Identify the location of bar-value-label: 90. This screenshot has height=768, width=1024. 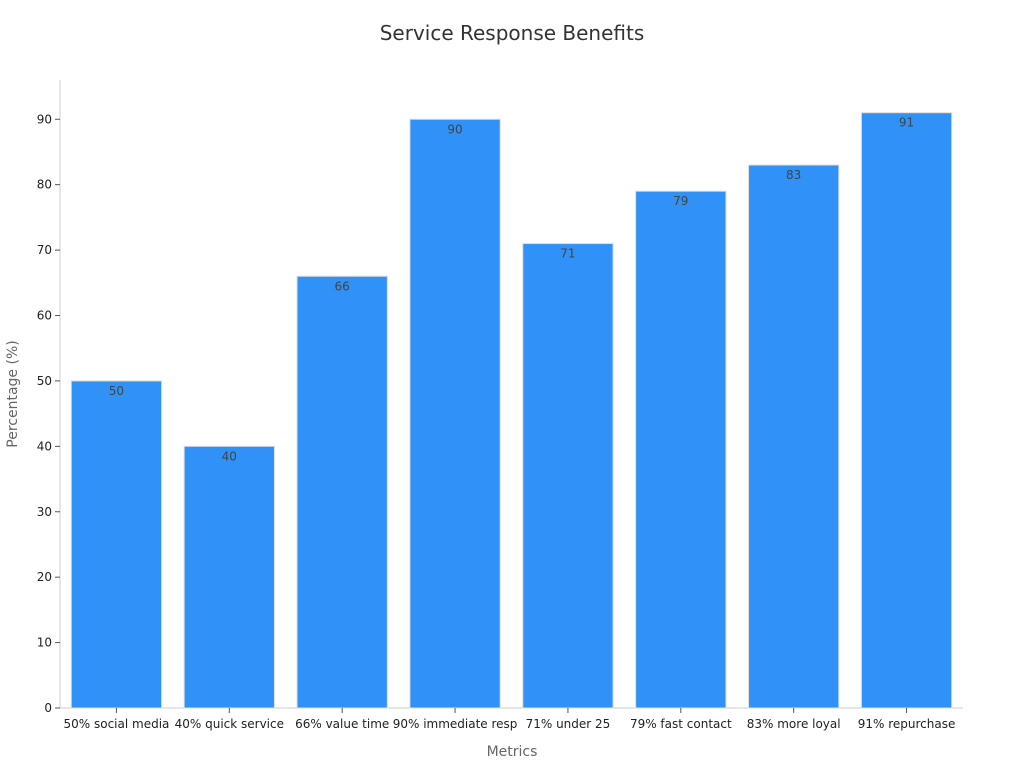
(454, 129).